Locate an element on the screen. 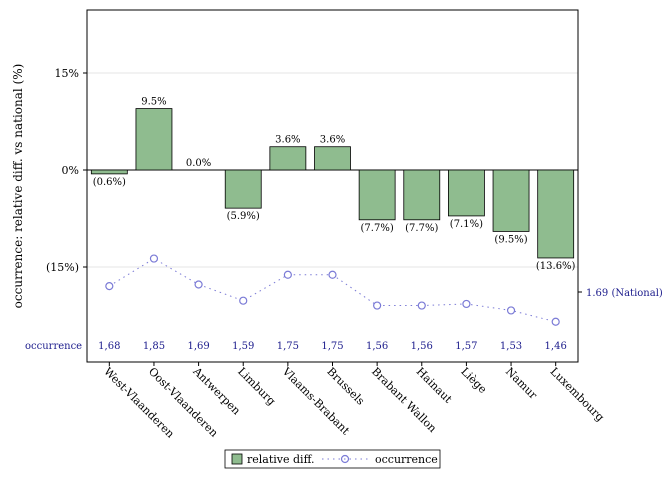  legend-line-label: occurrence is located at coordinates (406, 459).